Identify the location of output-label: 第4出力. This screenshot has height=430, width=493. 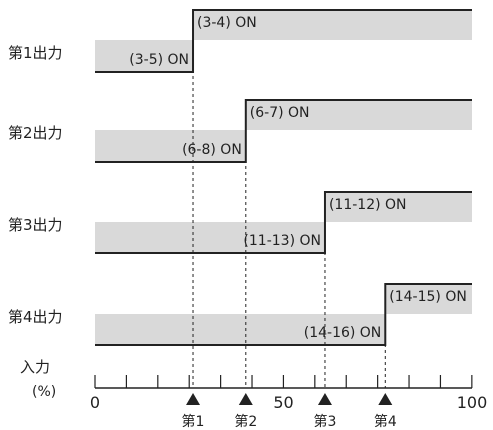
(35, 317).